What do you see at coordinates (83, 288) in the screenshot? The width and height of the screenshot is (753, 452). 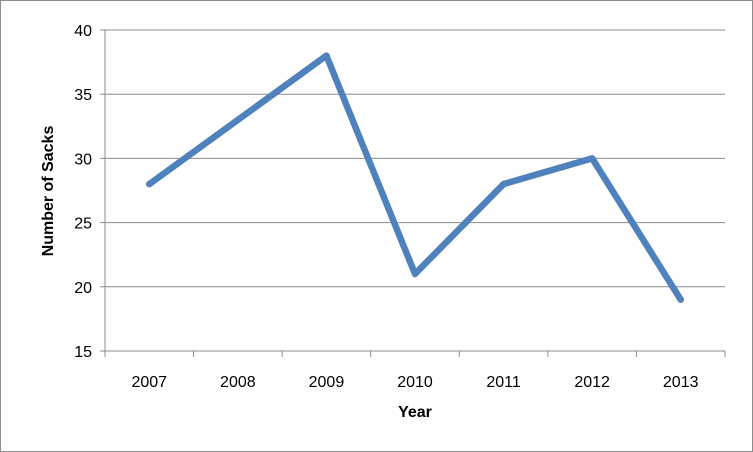 I see `y-tick-label: 20` at bounding box center [83, 288].